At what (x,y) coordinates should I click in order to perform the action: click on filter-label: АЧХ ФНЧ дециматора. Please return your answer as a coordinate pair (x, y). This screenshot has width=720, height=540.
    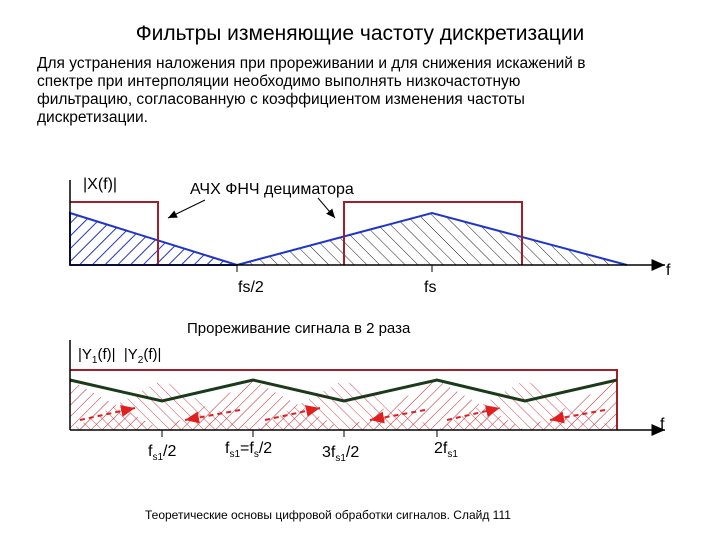
    Looking at the image, I should click on (272, 189).